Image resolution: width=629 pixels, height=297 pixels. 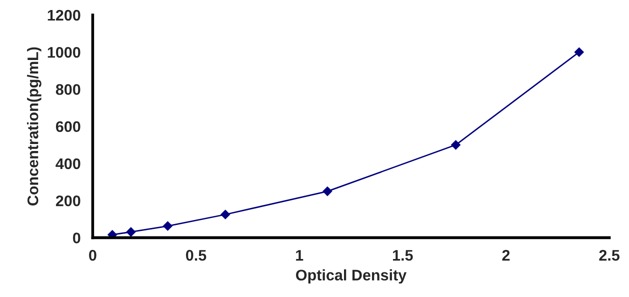 I want to click on x-tick-label: 2.5, so click(x=609, y=255).